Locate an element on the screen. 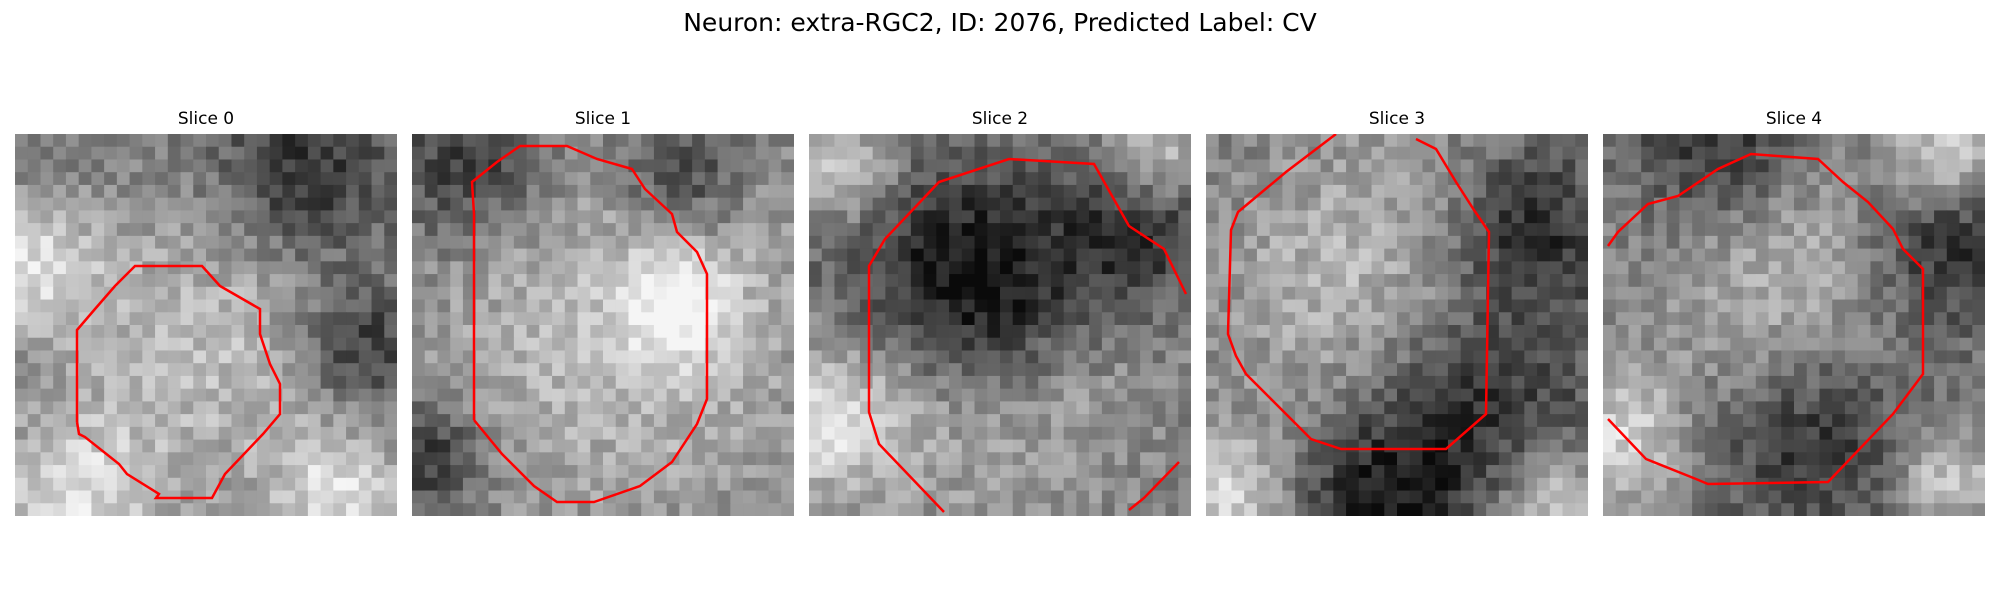  slice-title: Slice 3 is located at coordinates (1397, 119).